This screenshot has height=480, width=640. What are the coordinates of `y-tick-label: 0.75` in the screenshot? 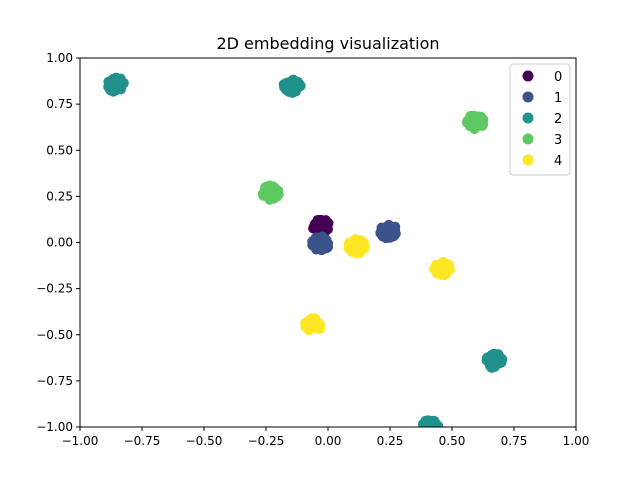 It's located at (59, 104).